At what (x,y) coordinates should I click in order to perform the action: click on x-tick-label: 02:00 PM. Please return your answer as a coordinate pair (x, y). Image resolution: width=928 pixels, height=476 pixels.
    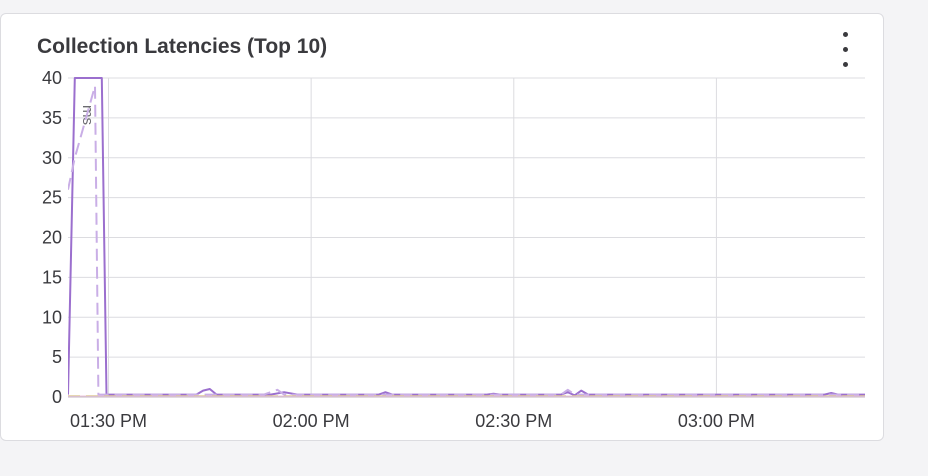
    Looking at the image, I should click on (311, 421).